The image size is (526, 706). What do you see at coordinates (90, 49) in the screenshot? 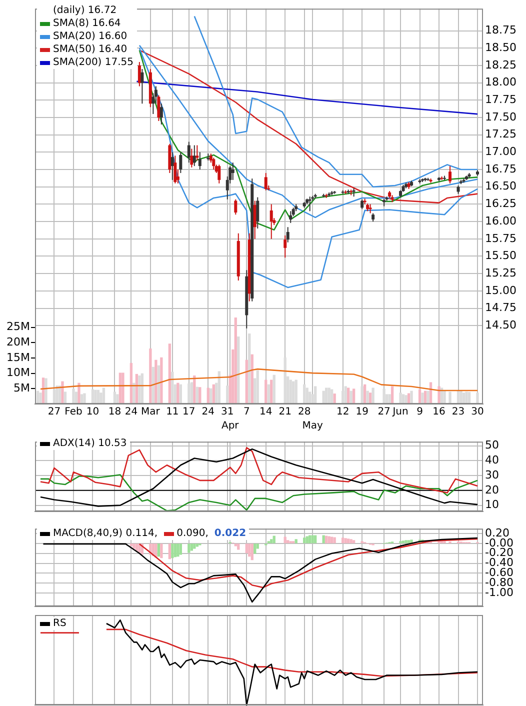
I see `legend-label: SMA(50) 16.40` at bounding box center [90, 49].